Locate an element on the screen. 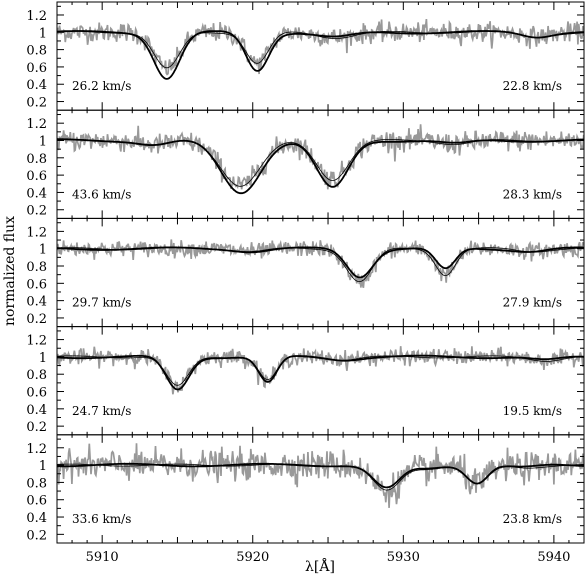 Image resolution: width=586 pixels, height=577 pixels. panel-label-left-2: 43.6 km/s is located at coordinates (101, 194).